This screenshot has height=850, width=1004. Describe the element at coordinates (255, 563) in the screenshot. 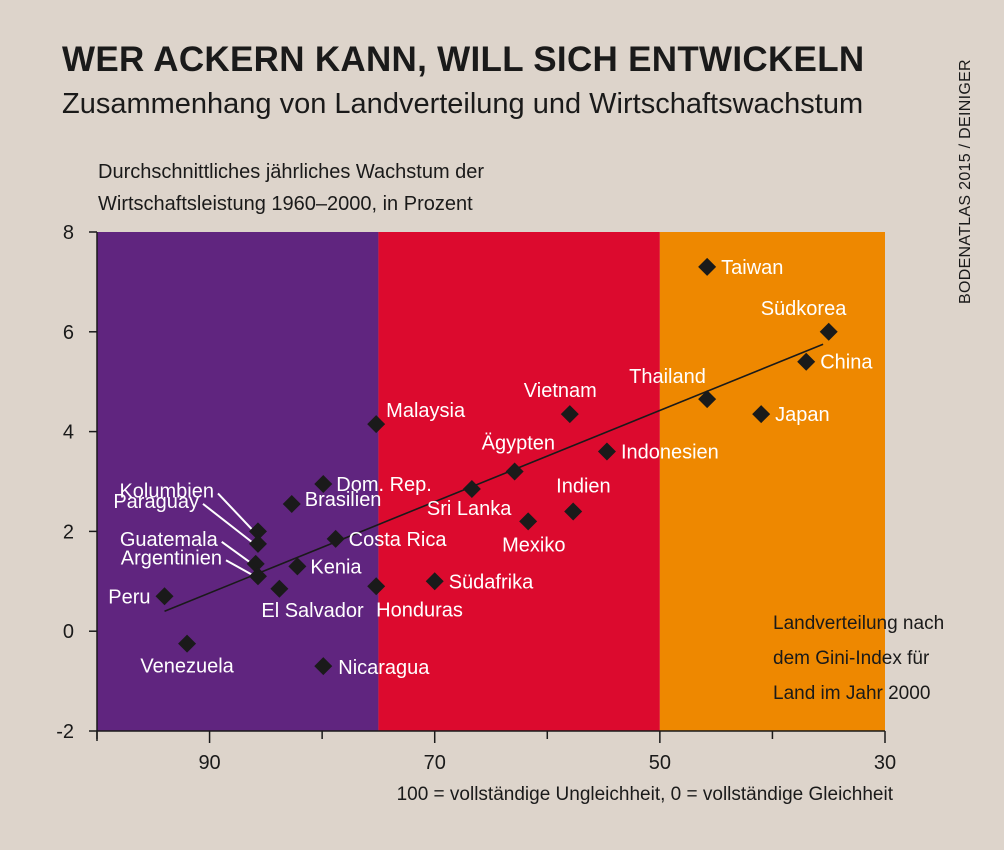

I see `point-guatemala` at that location.